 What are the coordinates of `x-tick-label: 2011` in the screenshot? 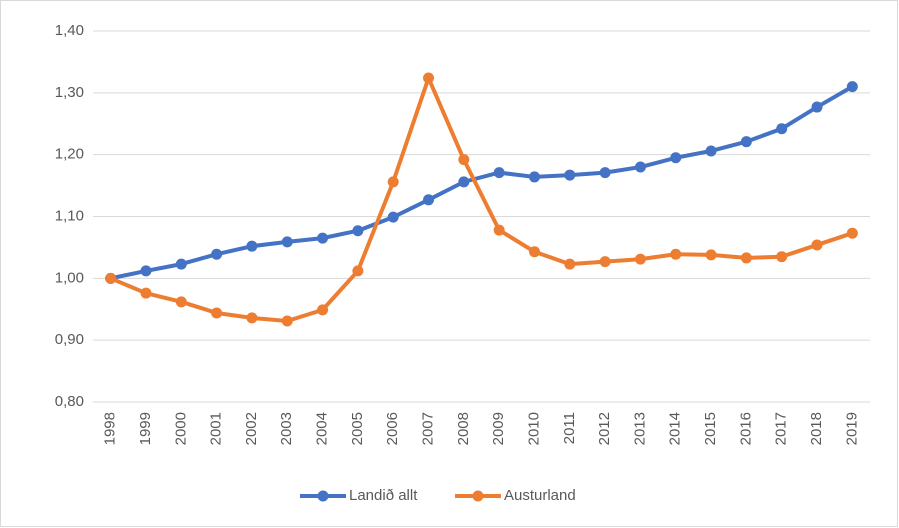 It's located at (569, 428).